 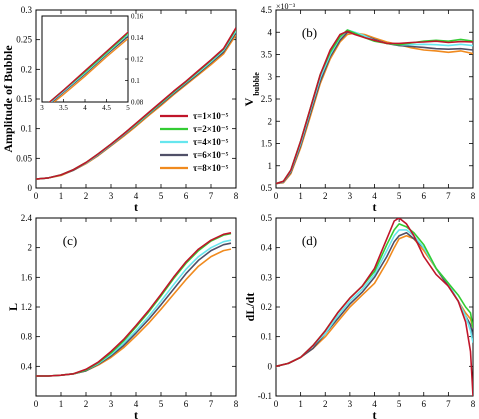 I want to click on y-tick-label: 2.5, so click(x=267, y=99).